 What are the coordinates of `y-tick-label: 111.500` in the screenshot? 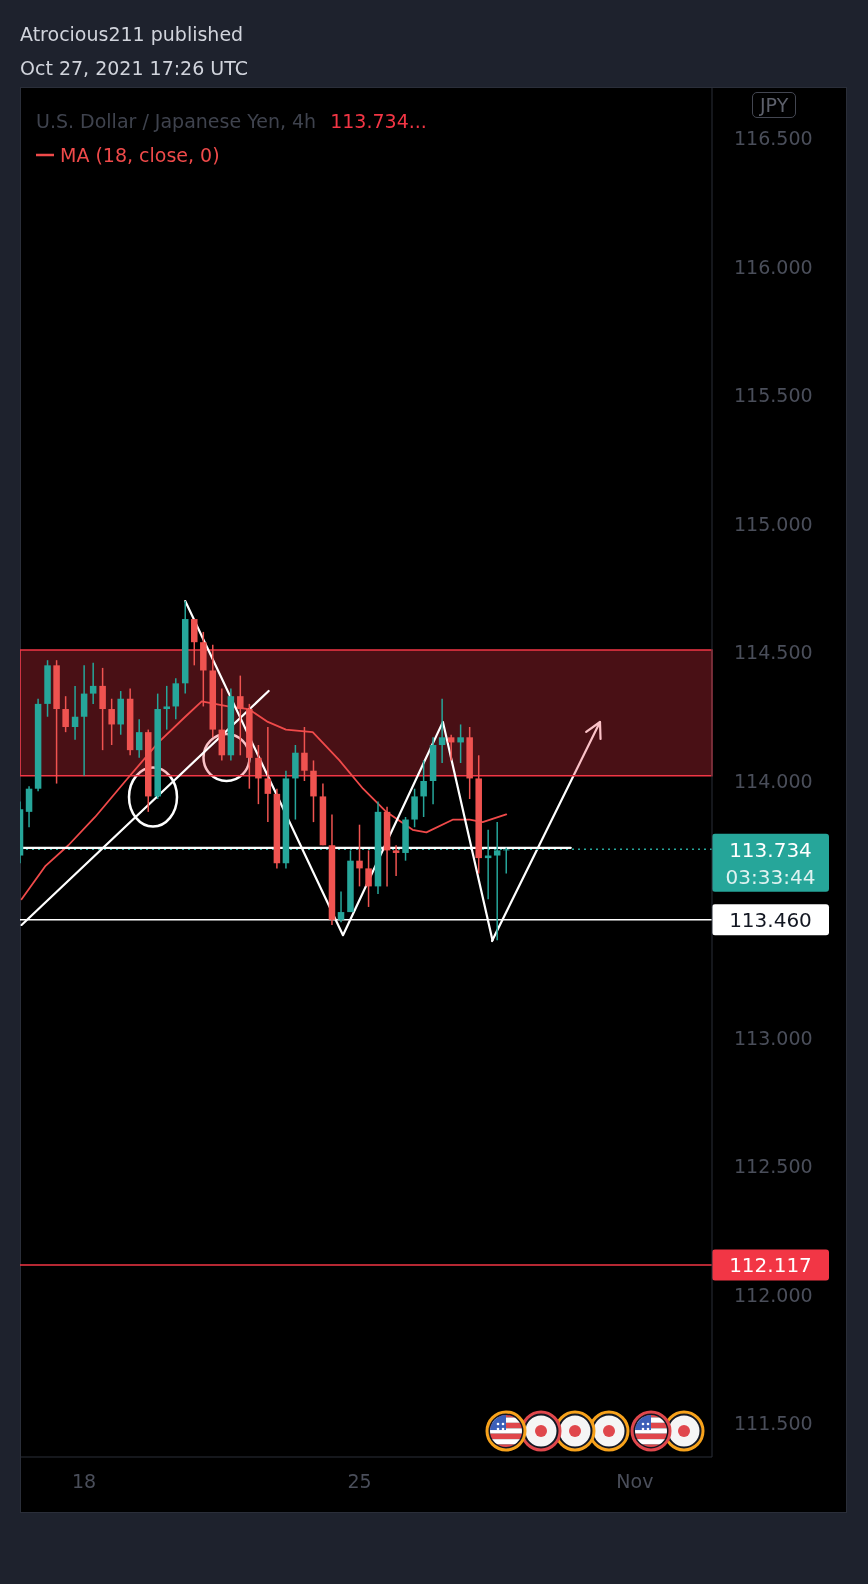 It's located at (773, 1423).